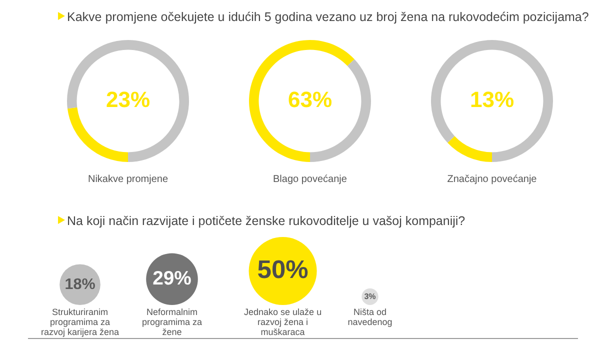 The width and height of the screenshot is (610, 344). I want to click on category-label: Ništa od navedenog, so click(370, 317).